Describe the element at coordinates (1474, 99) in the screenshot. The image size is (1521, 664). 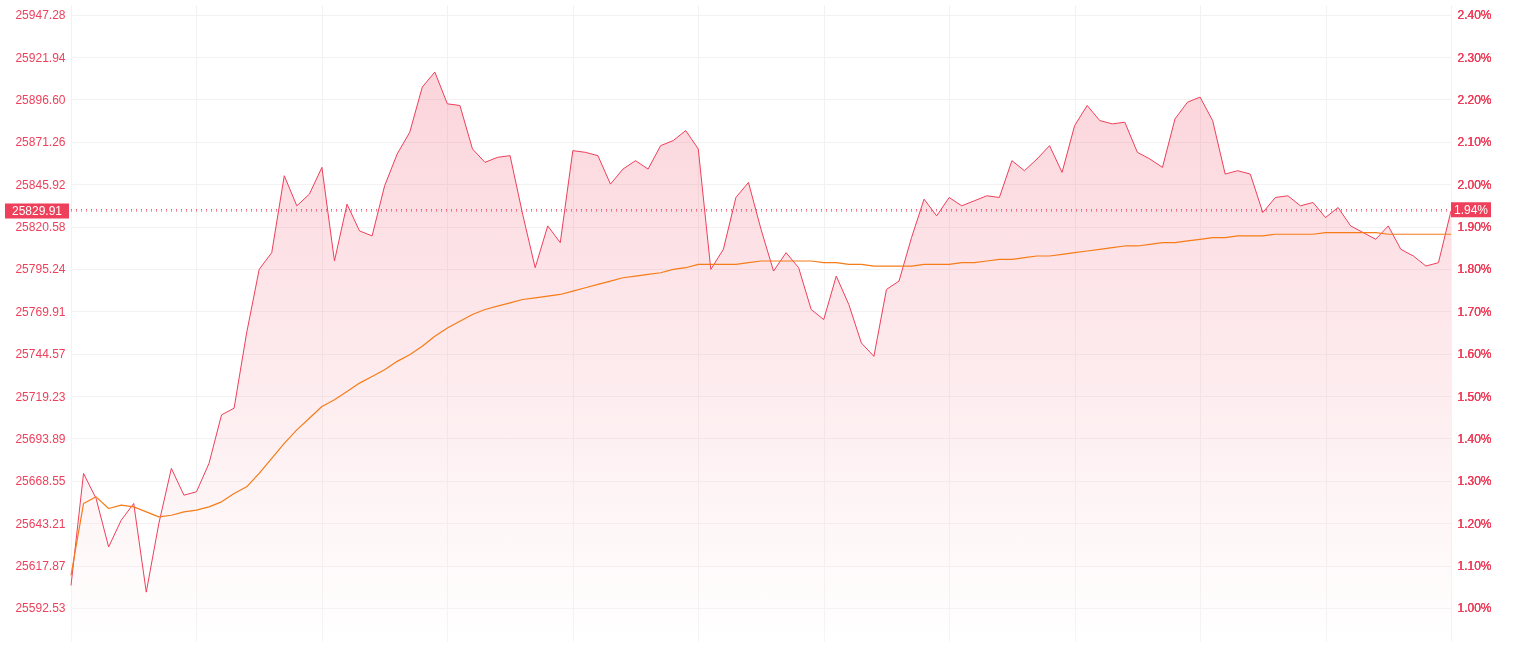
I see `y2-tick-label: 2.20%` at that location.